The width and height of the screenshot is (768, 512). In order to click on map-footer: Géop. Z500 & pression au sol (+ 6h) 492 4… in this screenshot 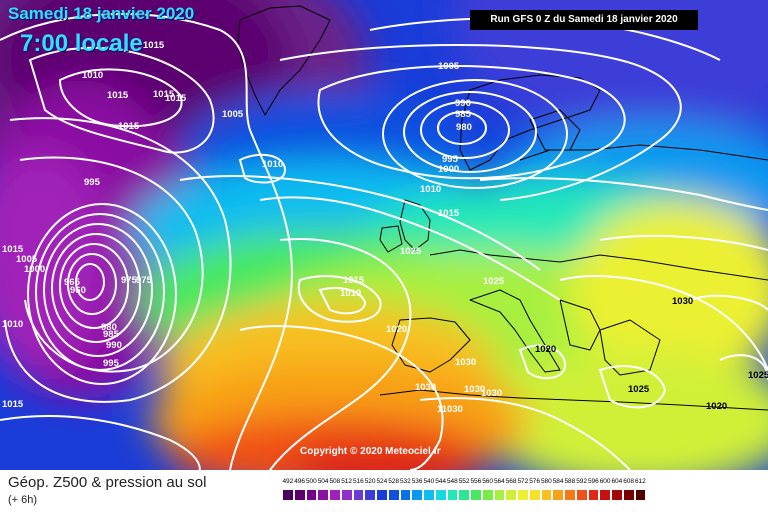, I will do `click(384, 491)`.